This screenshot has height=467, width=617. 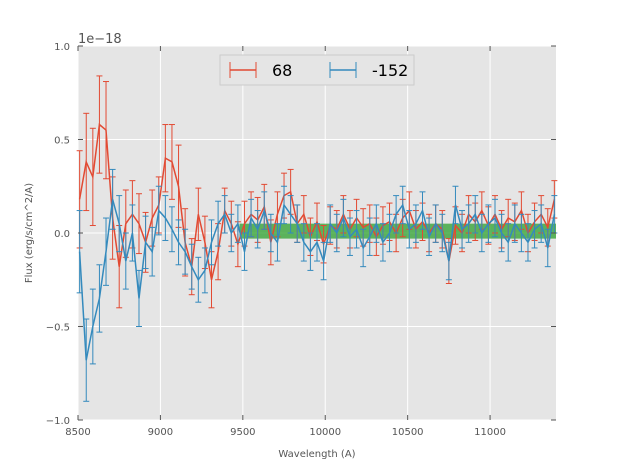 What do you see at coordinates (282, 70) in the screenshot?
I see `legend-label: 68` at bounding box center [282, 70].